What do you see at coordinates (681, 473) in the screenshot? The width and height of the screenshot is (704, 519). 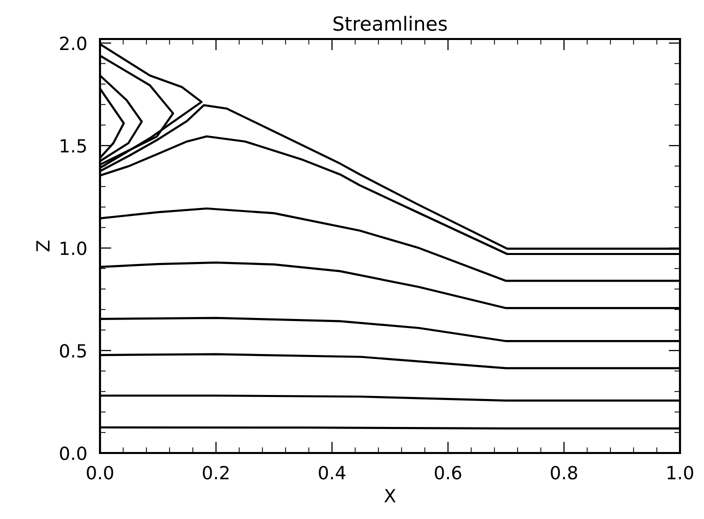 I see `x-tick-label: 1.0` at bounding box center [681, 473].